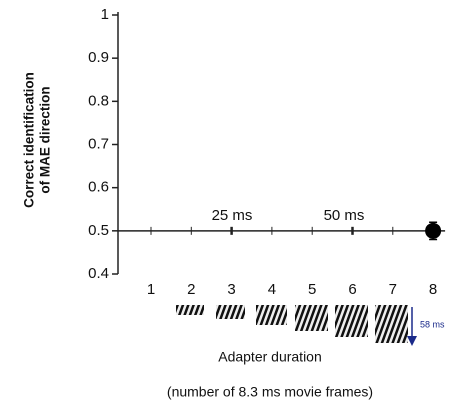  I want to click on annotation: 50 ms, so click(344, 215).